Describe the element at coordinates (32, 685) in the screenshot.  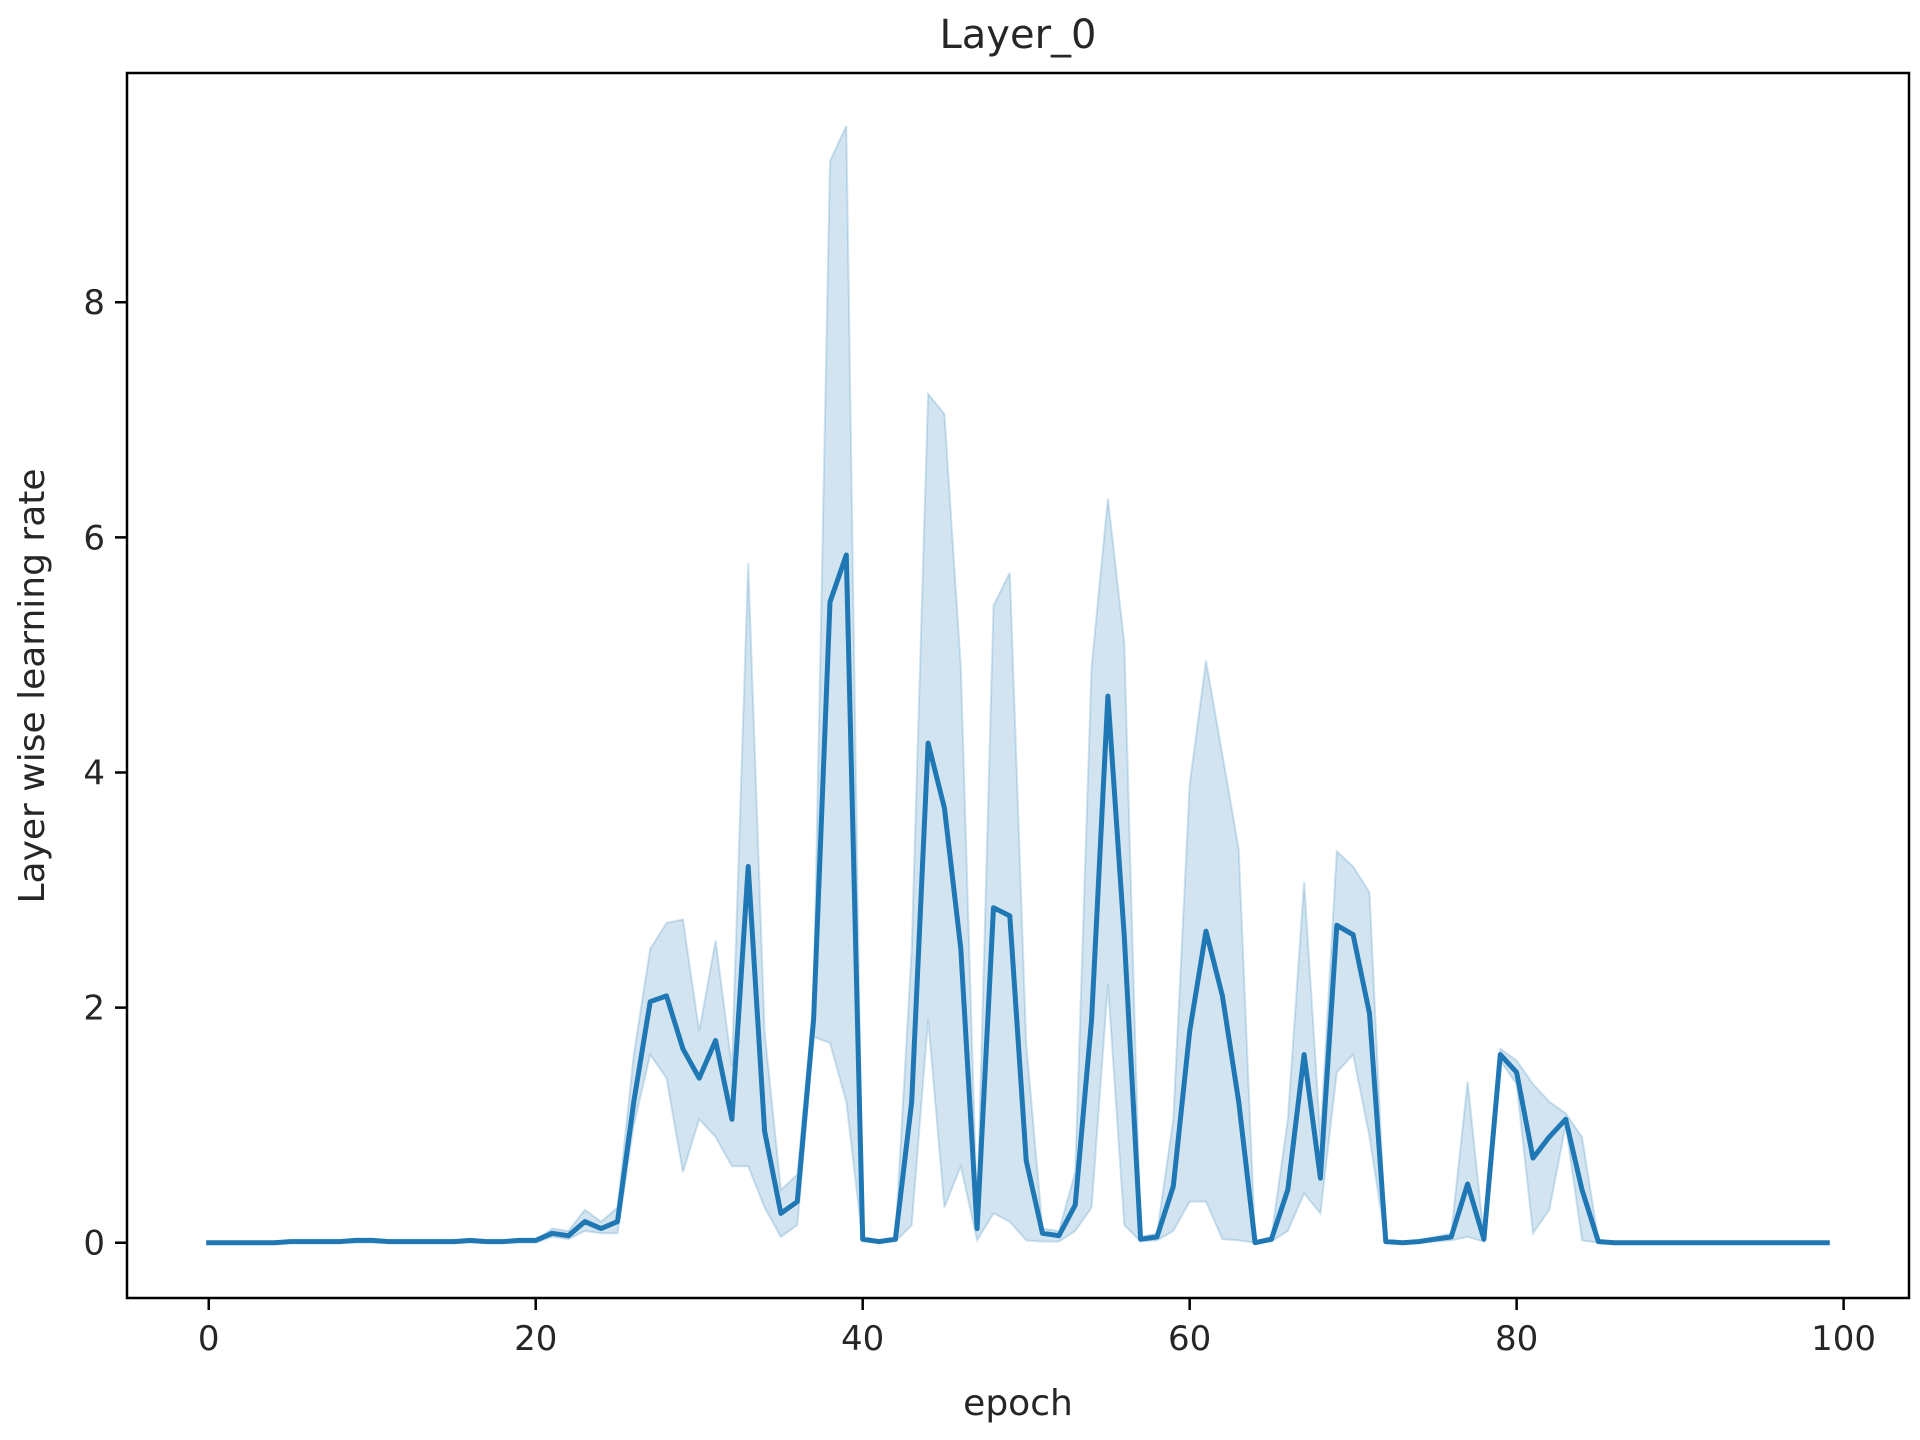
I see `y-axis-label: Layer wise learning rate` at that location.